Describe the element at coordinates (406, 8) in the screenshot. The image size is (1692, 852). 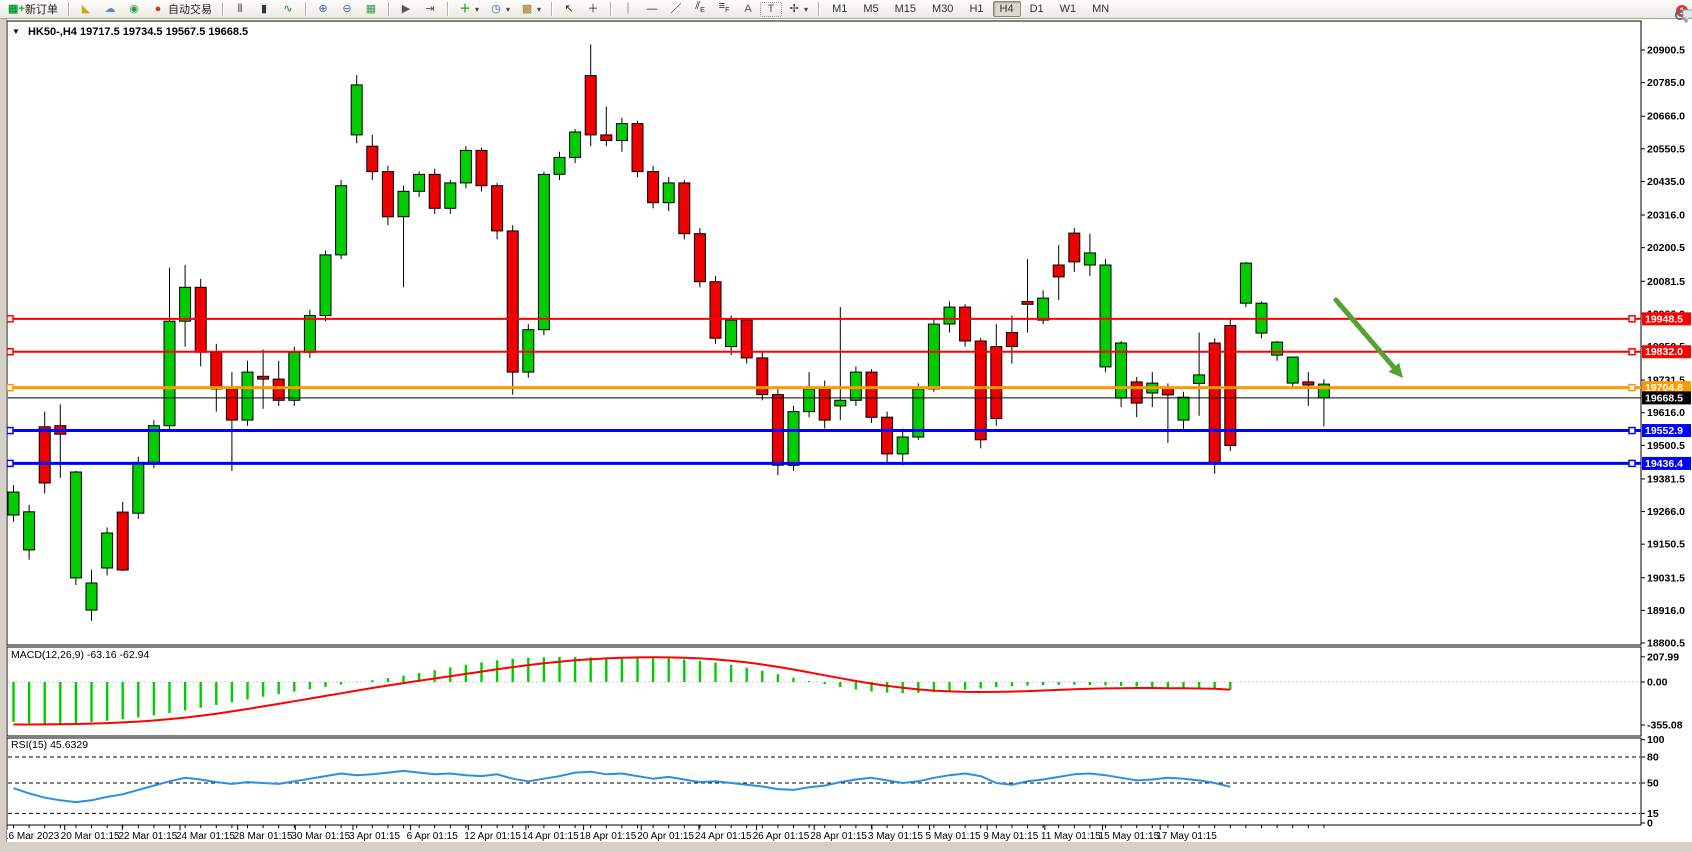
I see `auto-scroll-icon: ▶` at that location.